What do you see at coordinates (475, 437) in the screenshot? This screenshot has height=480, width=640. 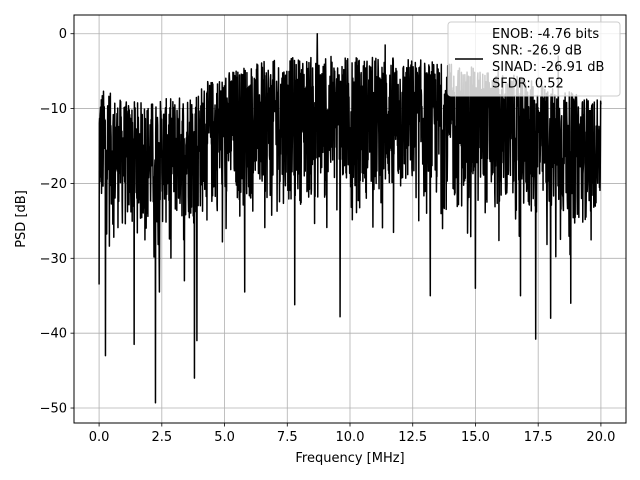 I see `x-tick-label: 15.0` at bounding box center [475, 437].